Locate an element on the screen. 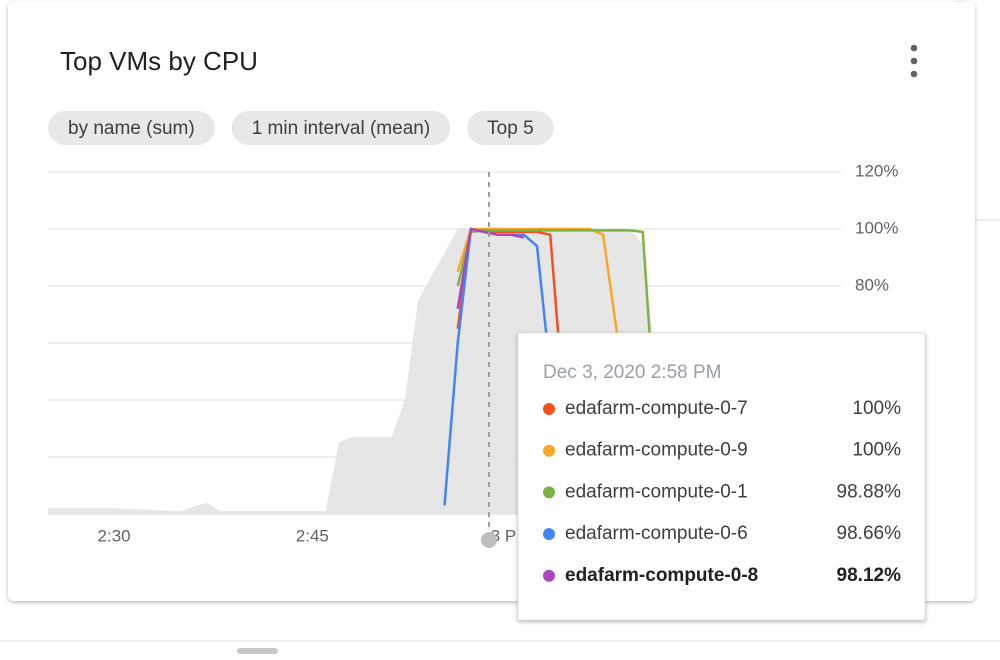 The image size is (1000, 660). x-tick-label: 2:30 is located at coordinates (114, 535).